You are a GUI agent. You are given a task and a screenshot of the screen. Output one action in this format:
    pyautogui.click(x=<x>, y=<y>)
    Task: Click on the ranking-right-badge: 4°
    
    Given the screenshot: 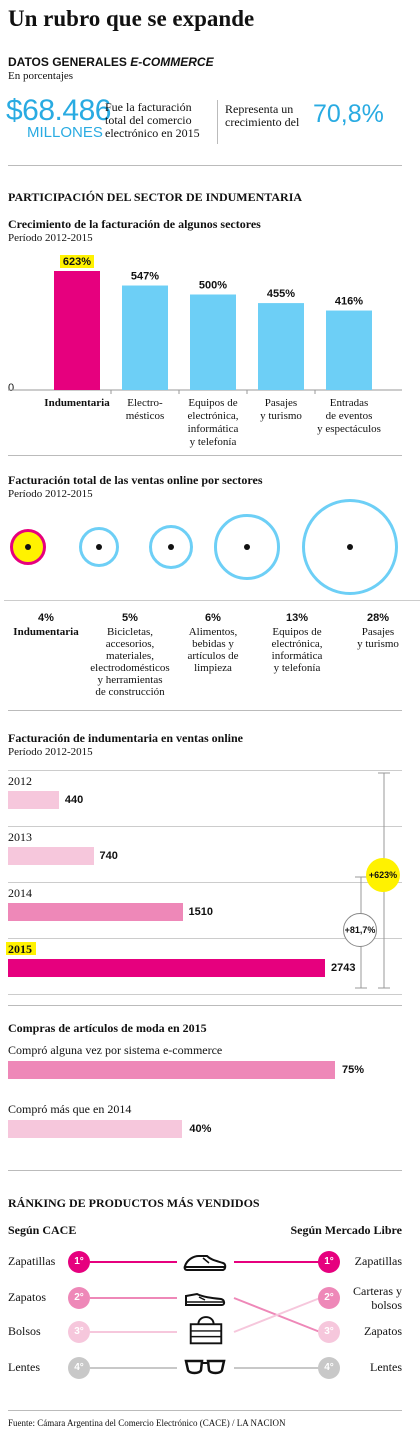 What is the action you would take?
    pyautogui.click(x=329, y=1368)
    